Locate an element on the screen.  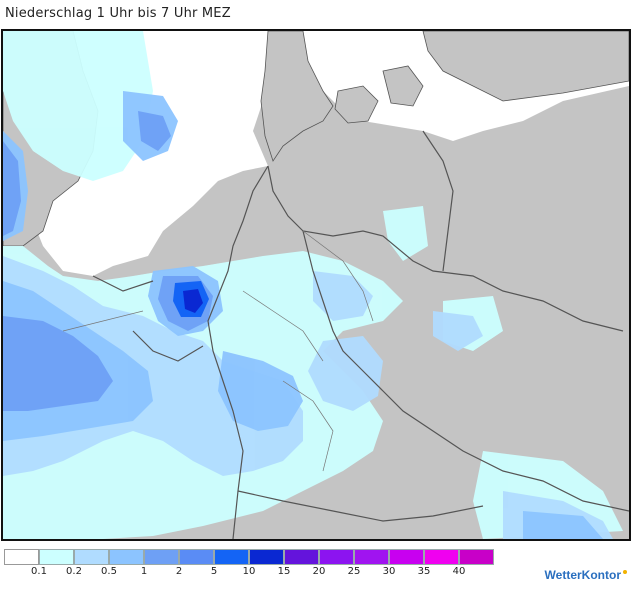
denmark-land is located at coordinates (297, 96).